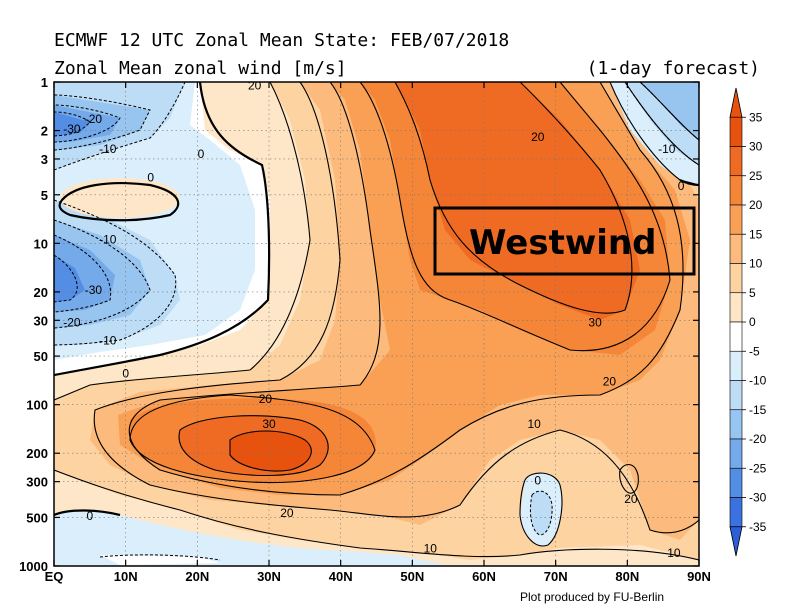  Describe the element at coordinates (752, 293) in the screenshot. I see `colorbar-label: 5` at that location.